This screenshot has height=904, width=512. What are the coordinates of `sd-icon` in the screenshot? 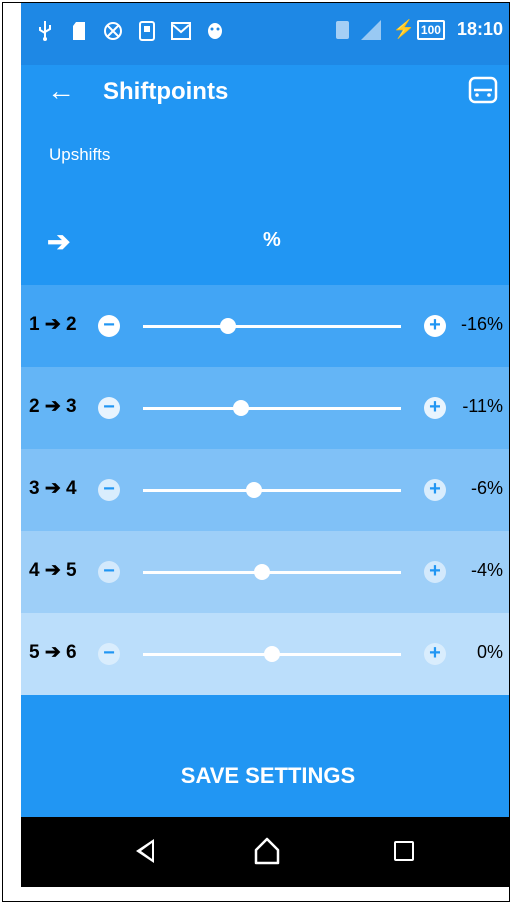 It's located at (79, 31).